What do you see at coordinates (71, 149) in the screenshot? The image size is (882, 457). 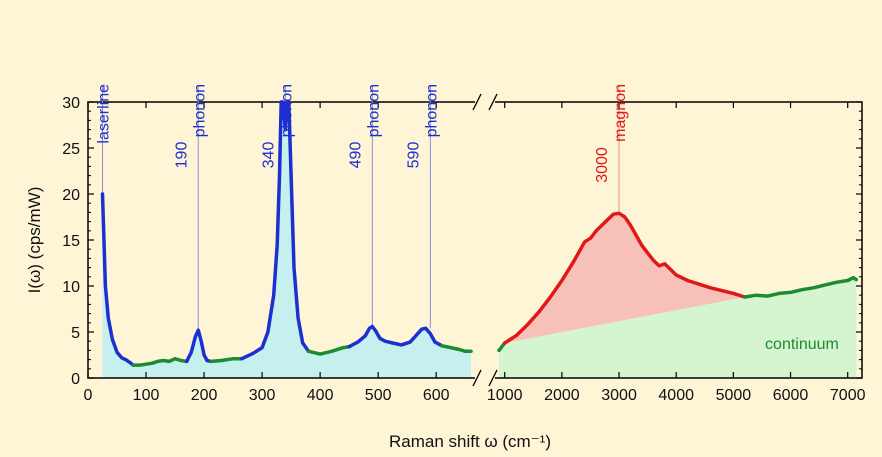 I see `y-tick-label-25: 25` at bounding box center [71, 149].